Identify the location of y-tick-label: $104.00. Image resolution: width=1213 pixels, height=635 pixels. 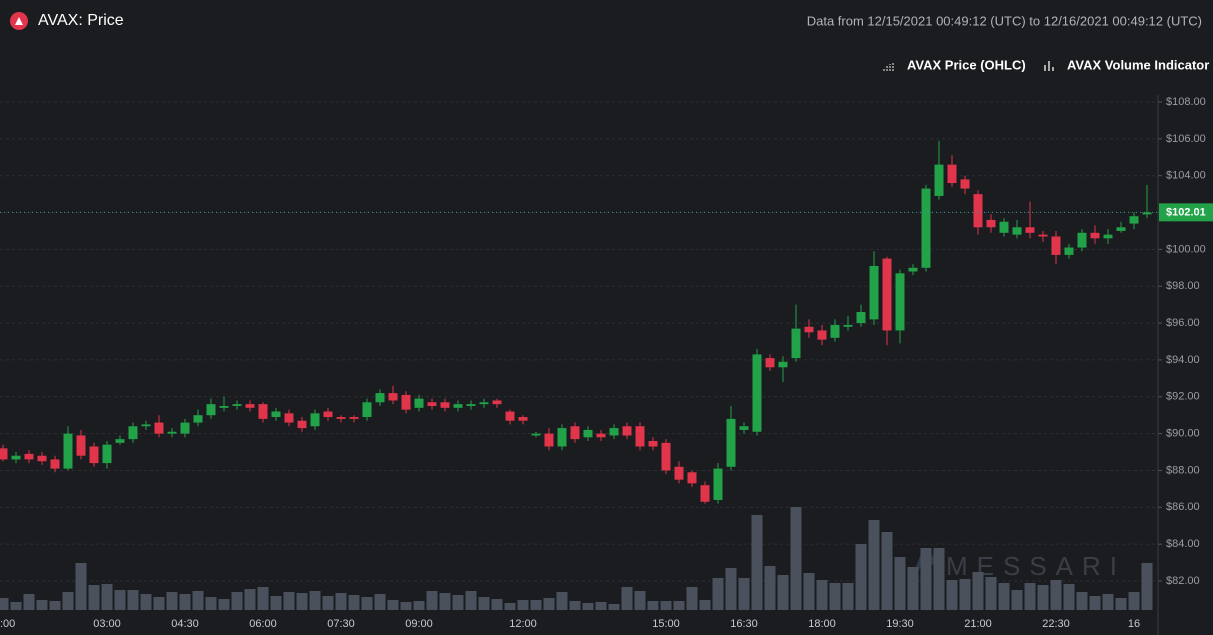
(1186, 176).